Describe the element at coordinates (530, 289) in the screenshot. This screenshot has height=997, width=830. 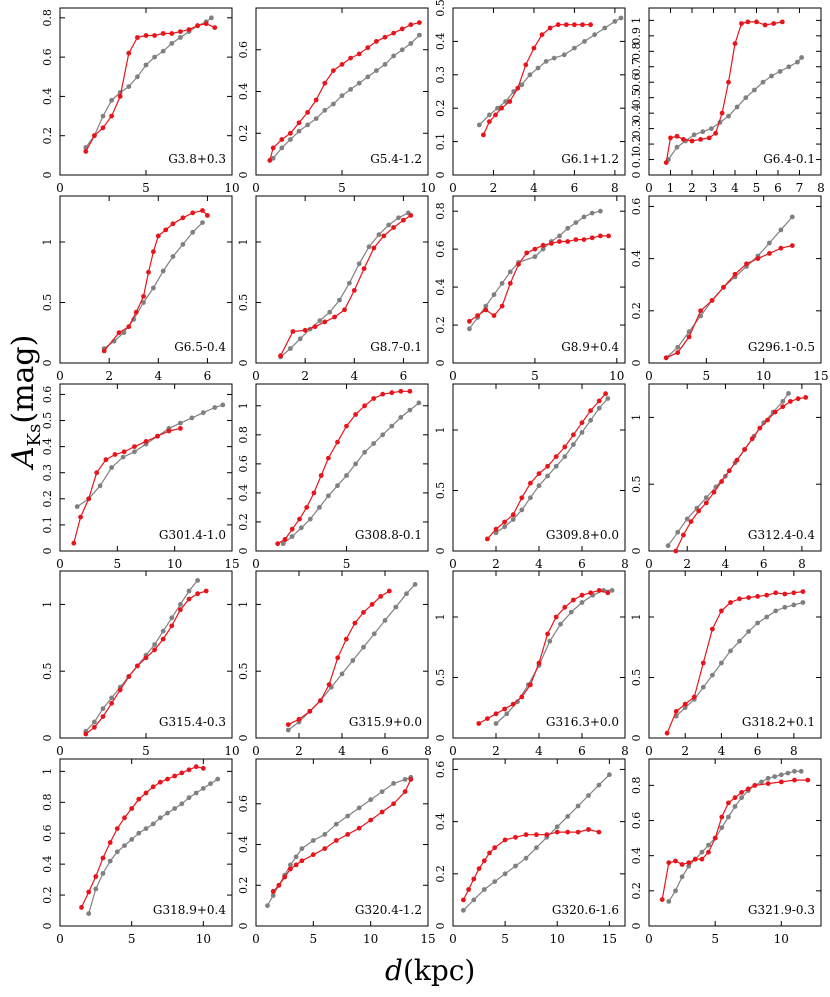
I see `panel-G8.9+0.4: 0 5 10 0 0.2 0.4 0.6 0.8 G8.9+0.4` at that location.